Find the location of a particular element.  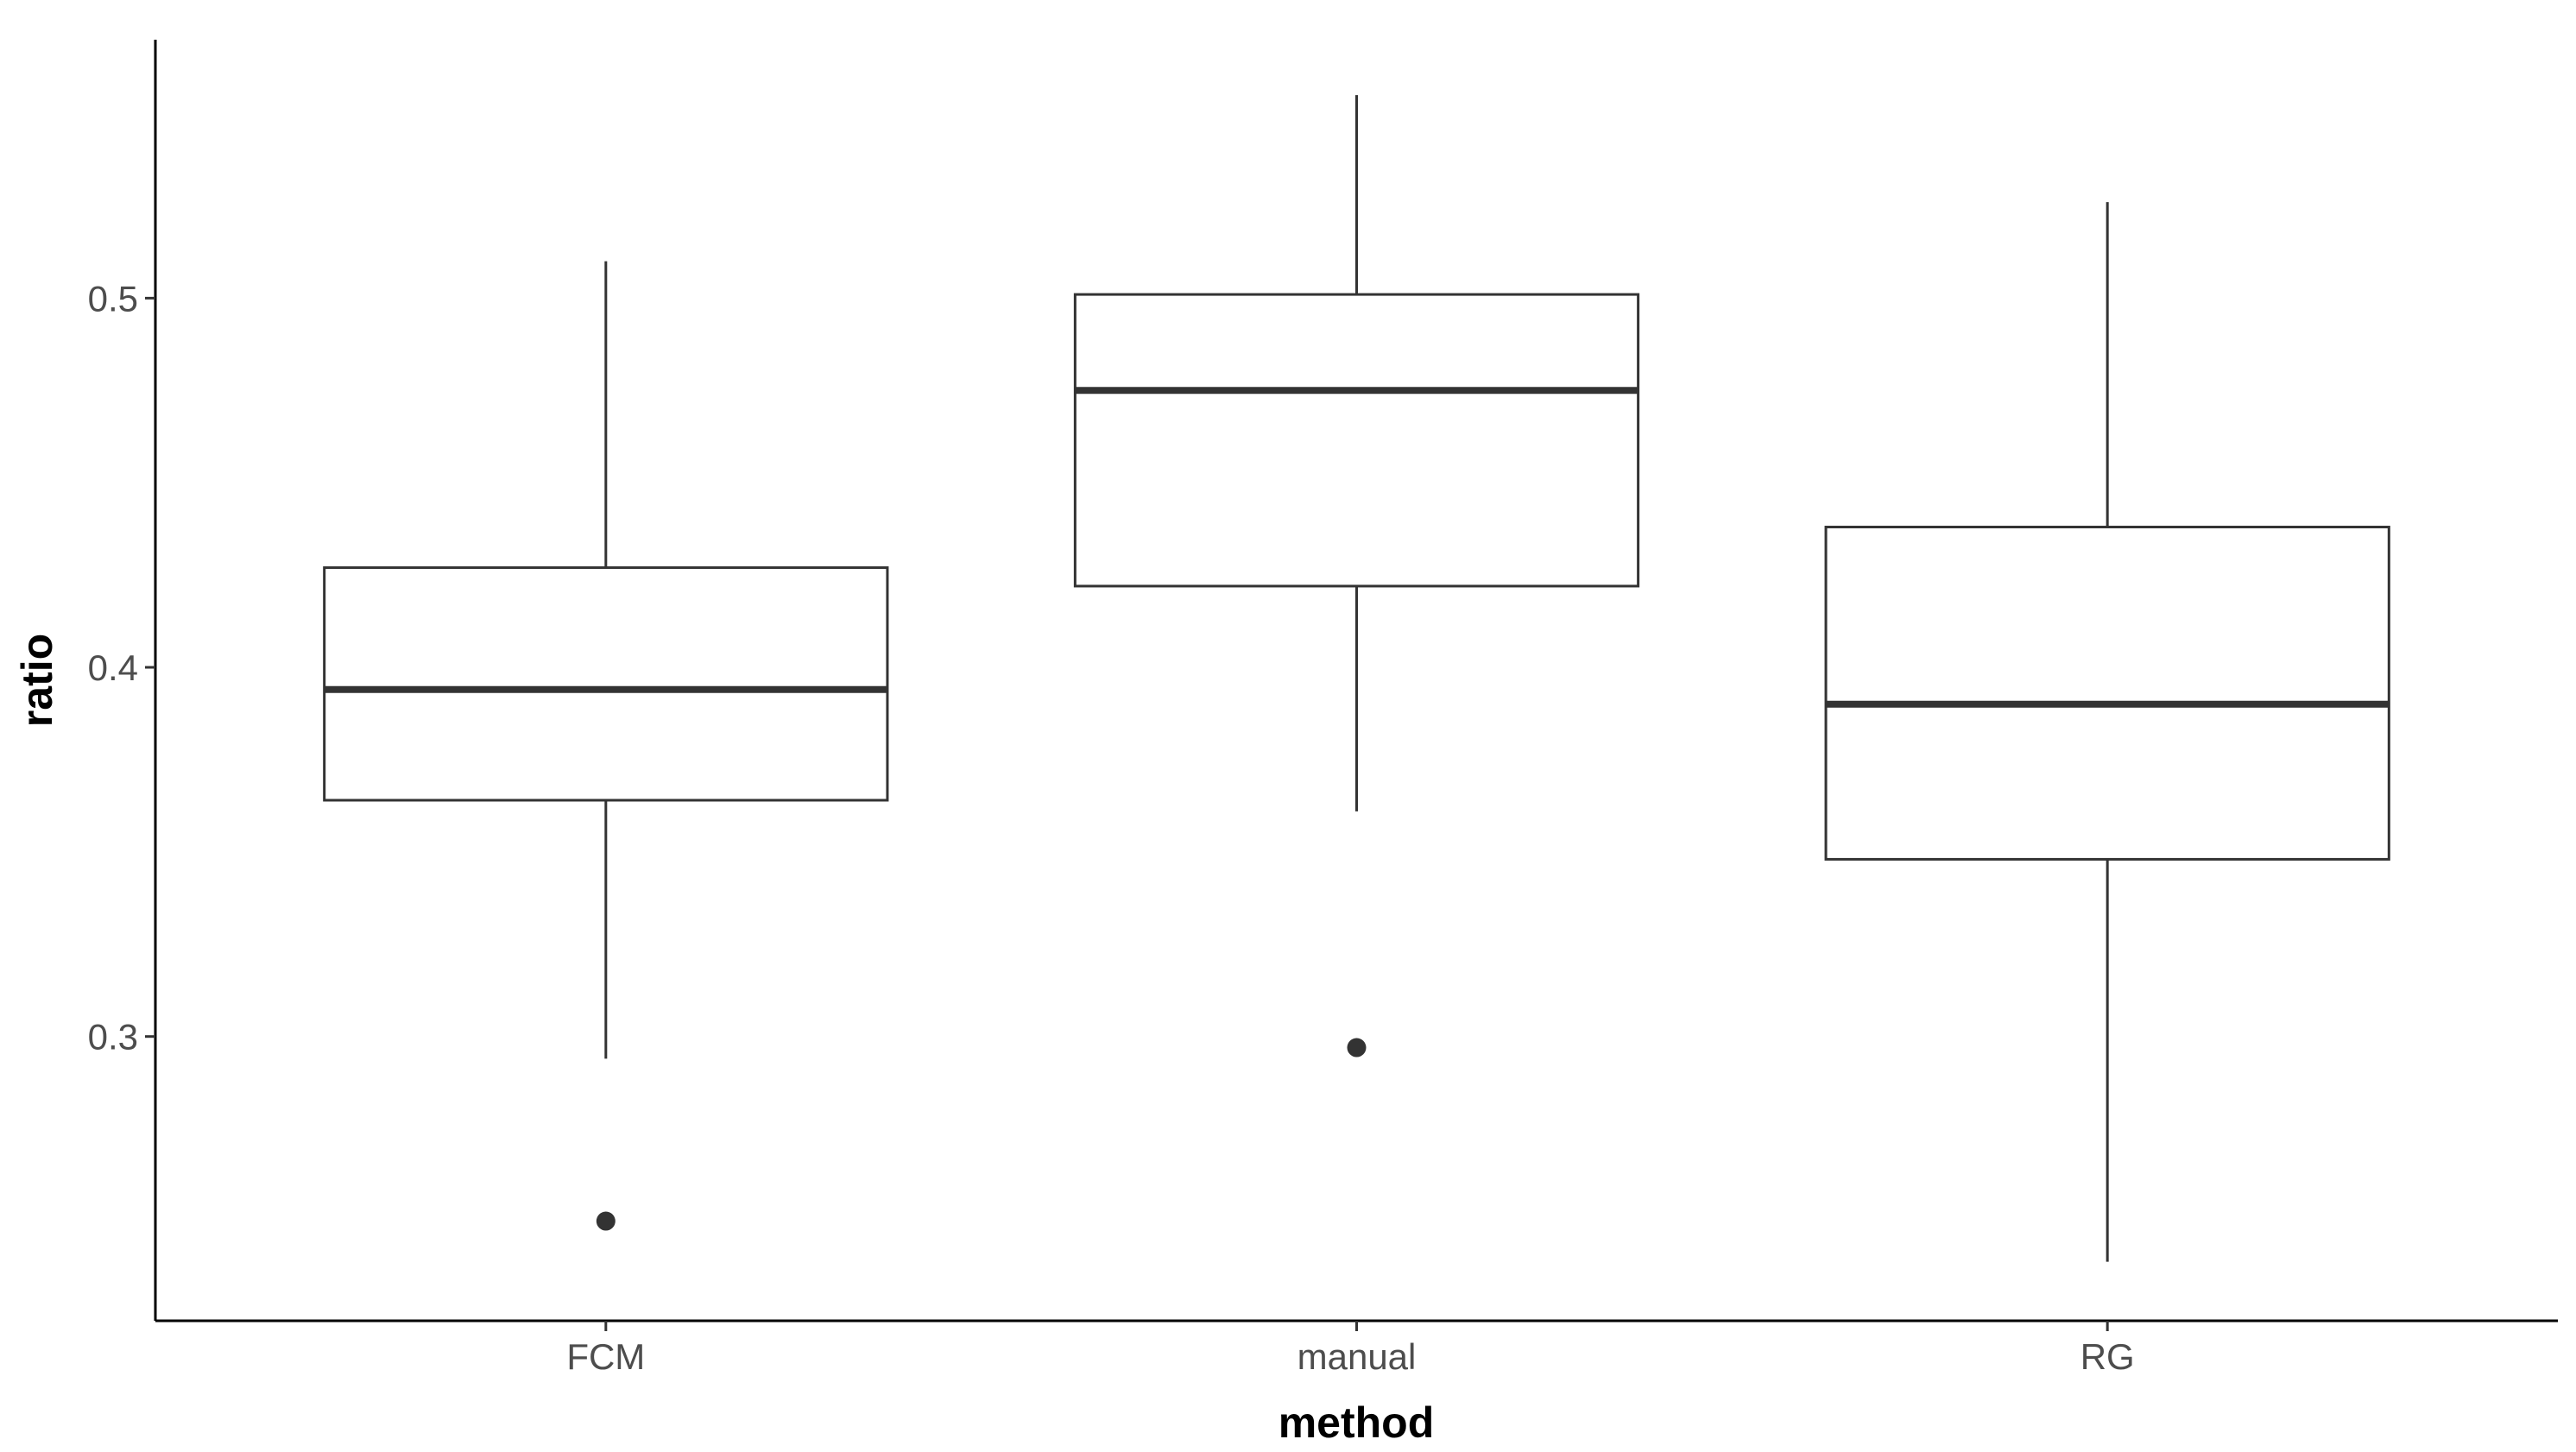

box-group-fcm is located at coordinates (606, 746).